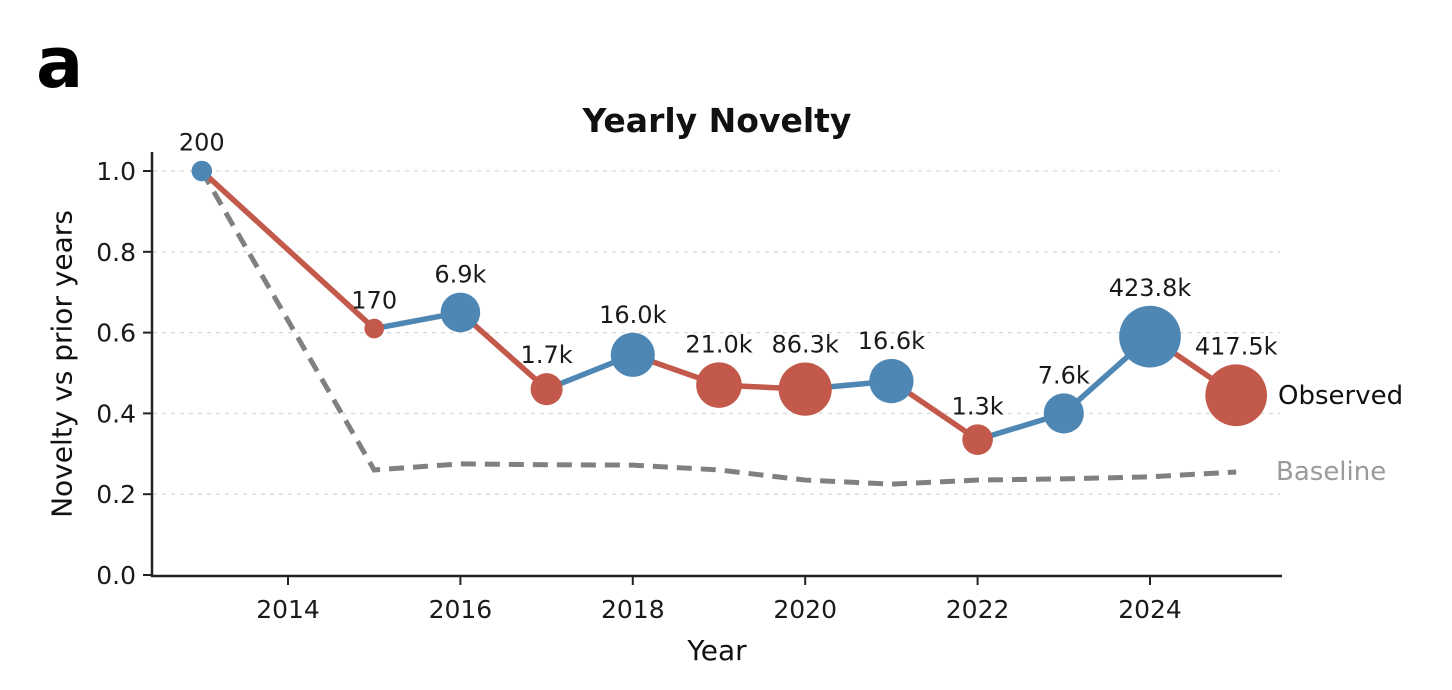 The width and height of the screenshot is (1452, 690). Describe the element at coordinates (547, 355) in the screenshot. I see `count-label-2017: 1.7k` at that location.